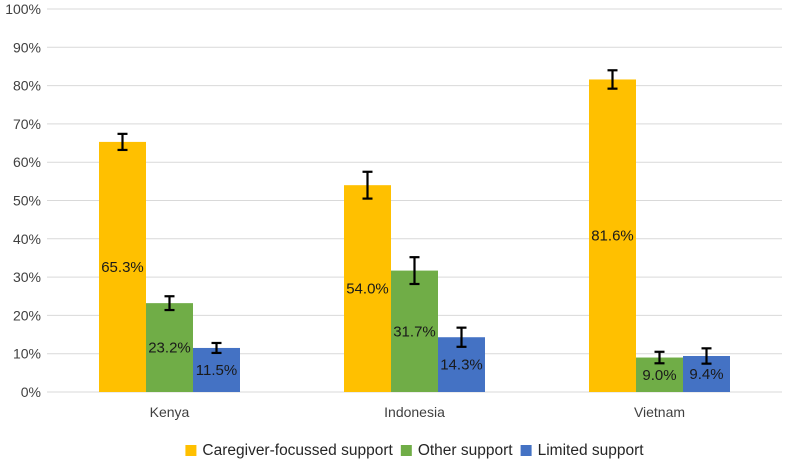  Describe the element at coordinates (659, 412) in the screenshot. I see `x-category-label: Vietnam` at that location.